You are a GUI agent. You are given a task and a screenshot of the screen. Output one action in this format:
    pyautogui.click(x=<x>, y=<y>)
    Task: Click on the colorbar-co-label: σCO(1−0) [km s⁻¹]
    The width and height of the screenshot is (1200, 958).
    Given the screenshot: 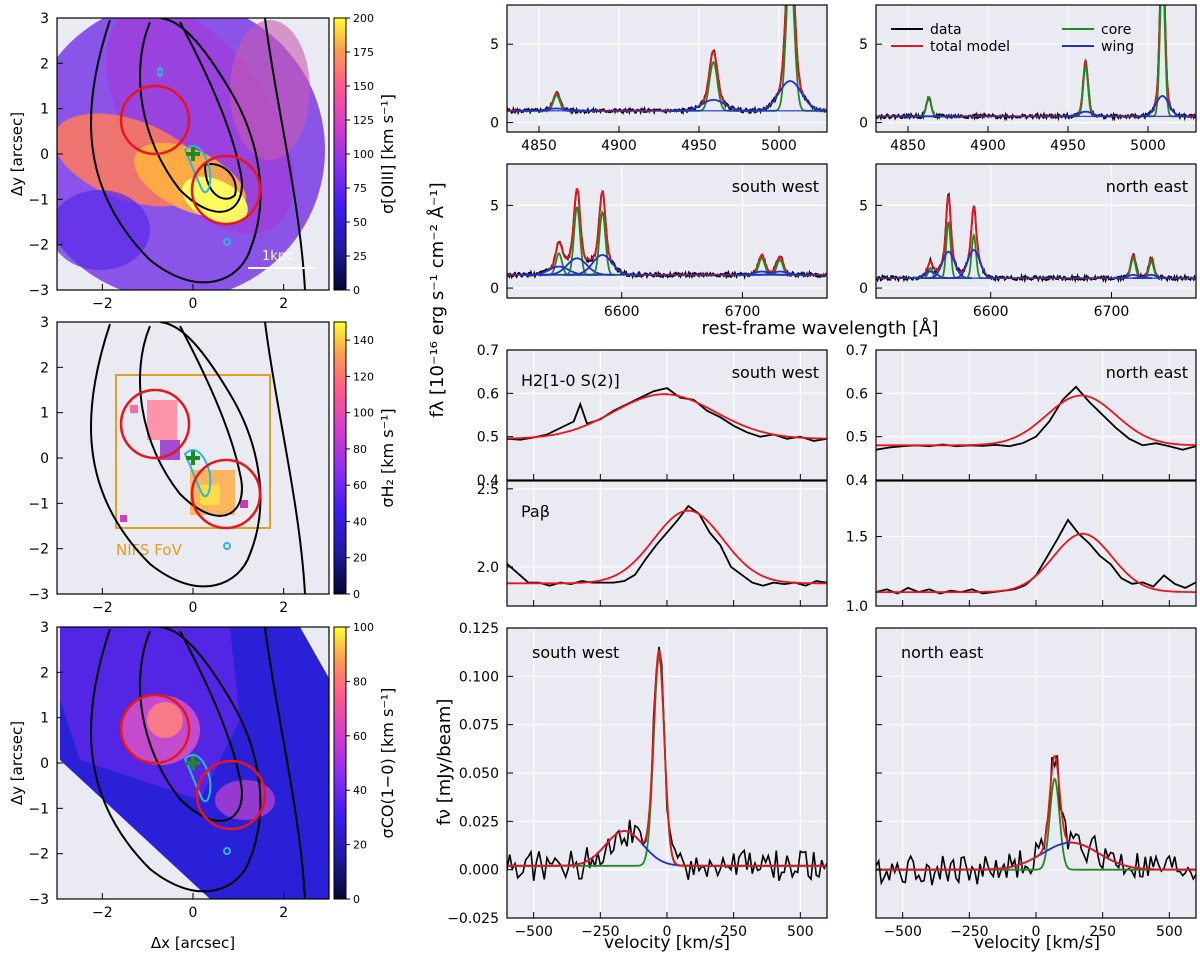 What is the action you would take?
    pyautogui.click(x=387, y=763)
    